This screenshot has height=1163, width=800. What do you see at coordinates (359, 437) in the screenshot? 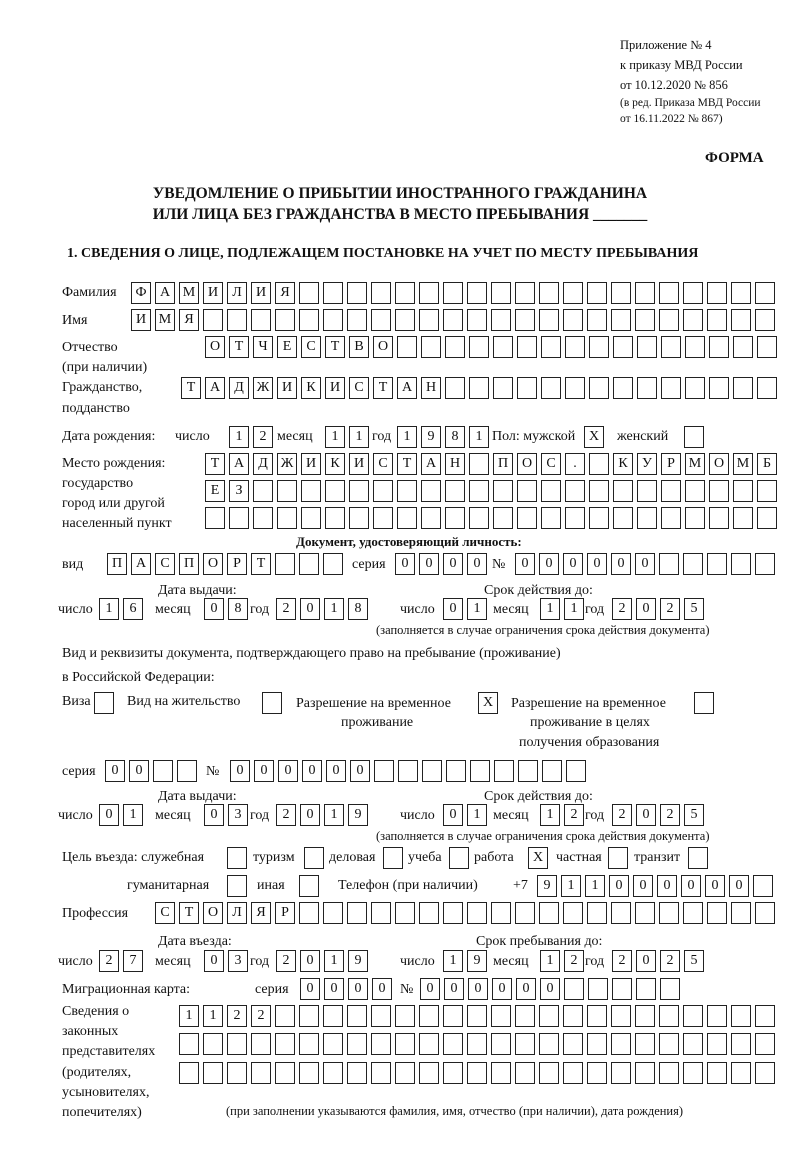
I see `birth-month-cell: 1` at bounding box center [359, 437].